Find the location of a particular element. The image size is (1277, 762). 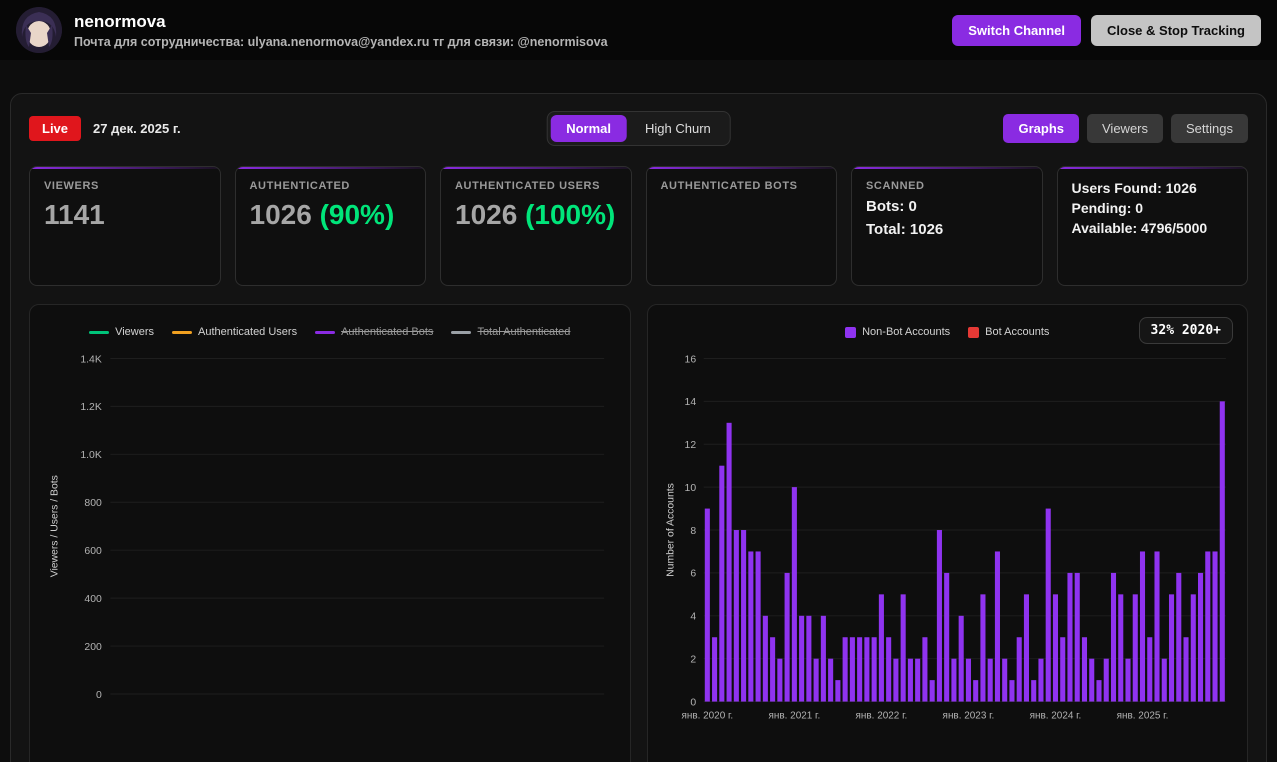

svg-text: 400 is located at coordinates (93, 599).